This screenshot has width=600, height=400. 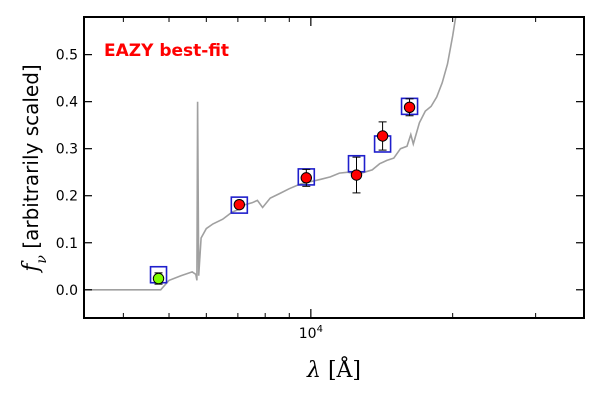 What do you see at coordinates (42, 259) in the screenshot?
I see `y-axis-subscript: ν` at bounding box center [42, 259].